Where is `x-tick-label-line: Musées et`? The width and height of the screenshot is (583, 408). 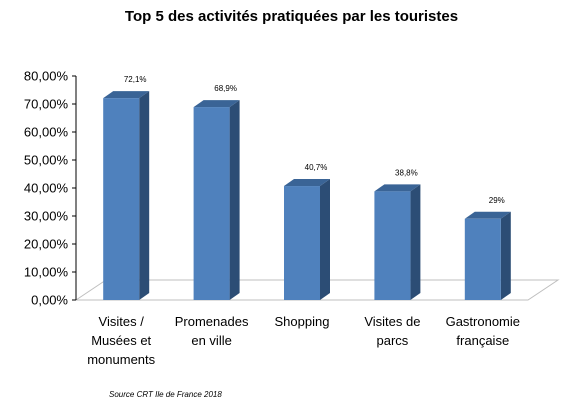 x-tick-label-line: Musées et is located at coordinates (121, 340).